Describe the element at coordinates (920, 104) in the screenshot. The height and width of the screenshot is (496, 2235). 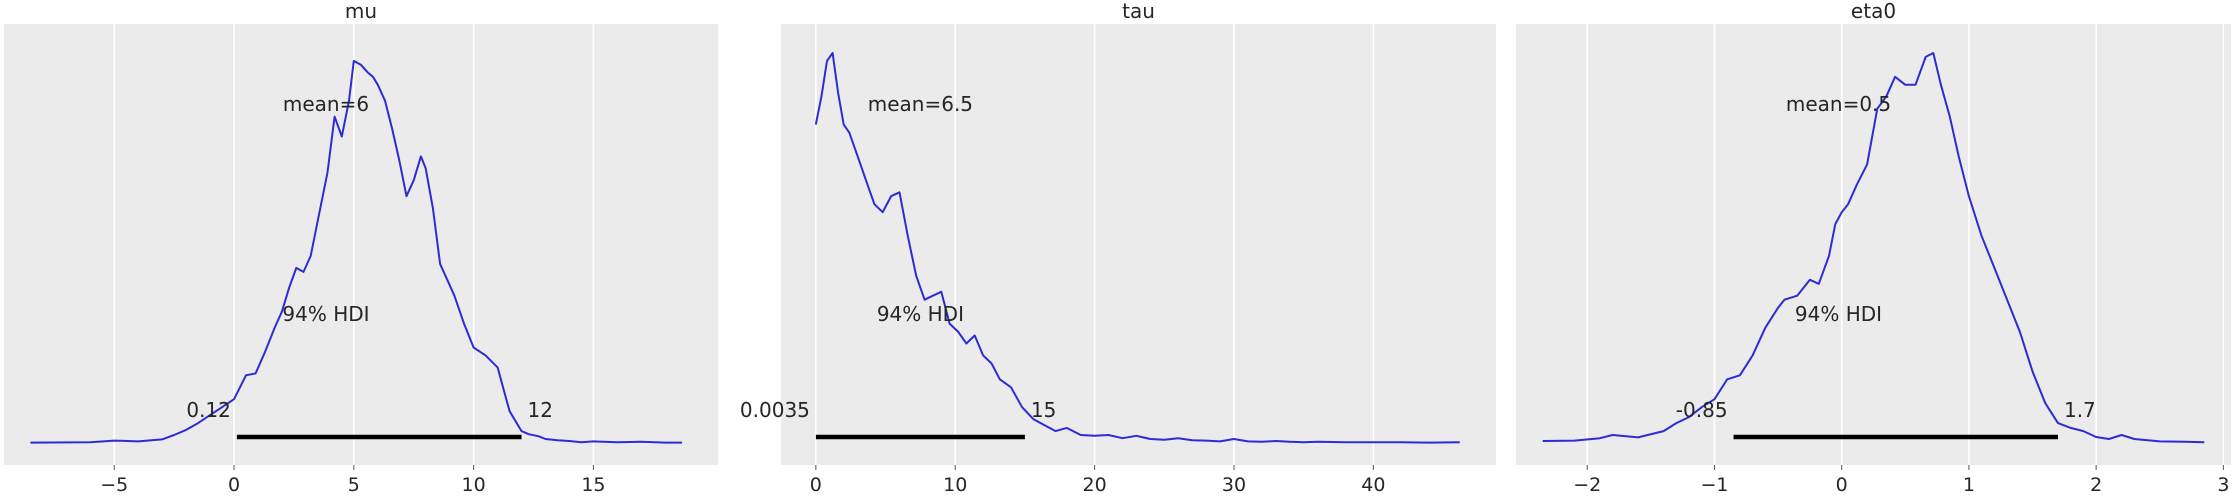
I see `mean-label: mean=6.5` at that location.